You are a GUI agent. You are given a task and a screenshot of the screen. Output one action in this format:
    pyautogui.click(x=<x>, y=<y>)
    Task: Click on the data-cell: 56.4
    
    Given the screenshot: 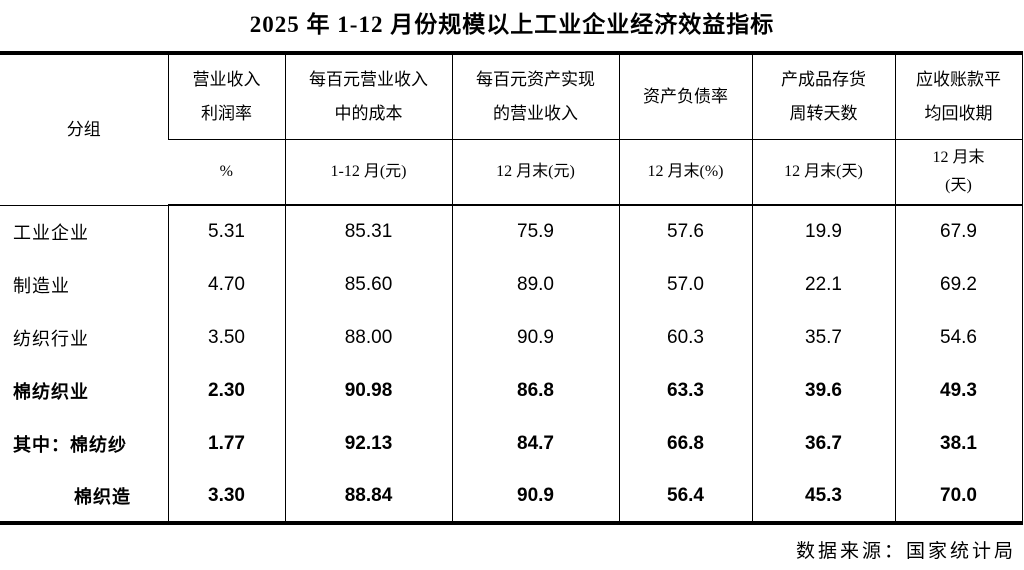 What is the action you would take?
    pyautogui.click(x=685, y=496)
    